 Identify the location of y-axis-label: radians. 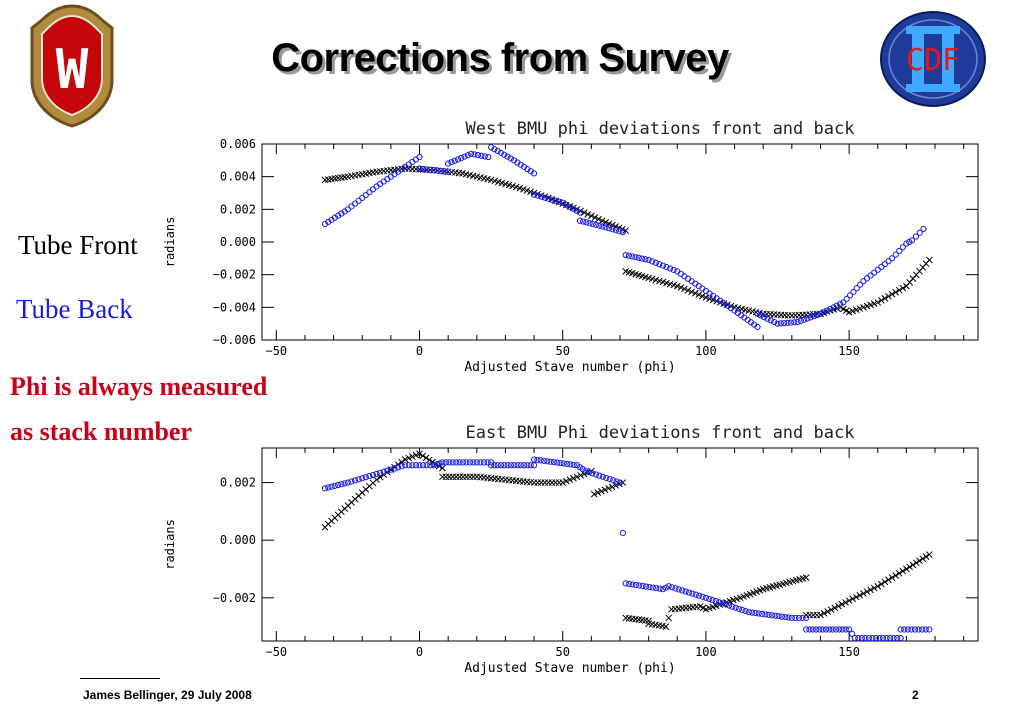
(170, 242).